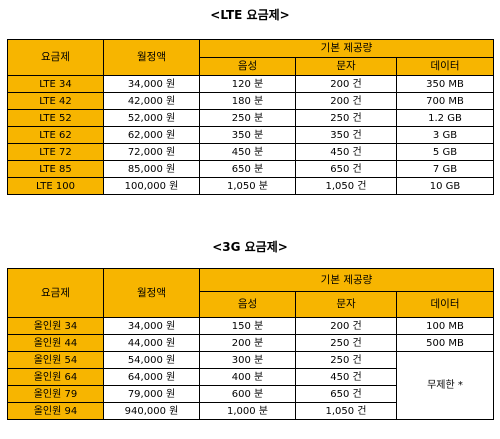  Describe the element at coordinates (445, 135) in the screenshot. I see `data-amount: 3 GB` at that location.